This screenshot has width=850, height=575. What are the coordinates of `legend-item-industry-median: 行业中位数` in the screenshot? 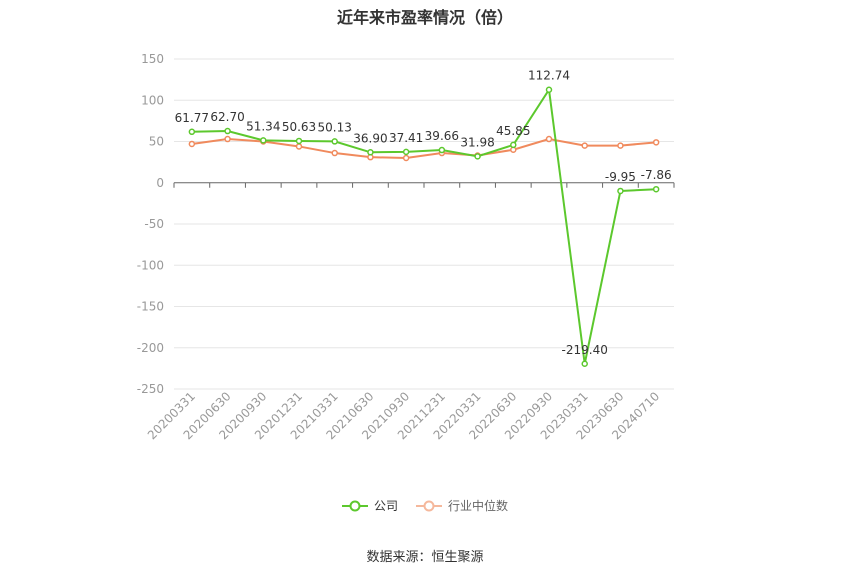 It's located at (462, 505).